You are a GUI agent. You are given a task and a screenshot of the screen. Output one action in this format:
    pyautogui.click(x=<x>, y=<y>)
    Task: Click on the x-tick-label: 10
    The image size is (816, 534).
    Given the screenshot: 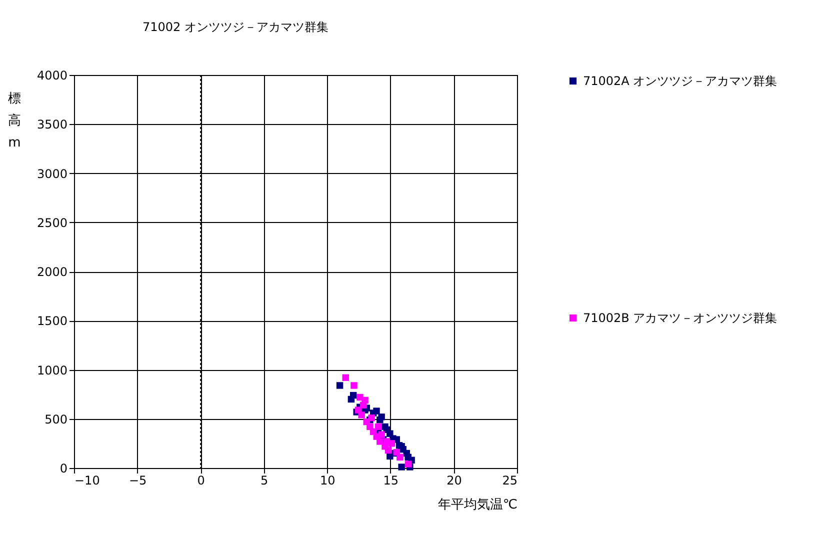 What is the action you would take?
    pyautogui.click(x=328, y=481)
    